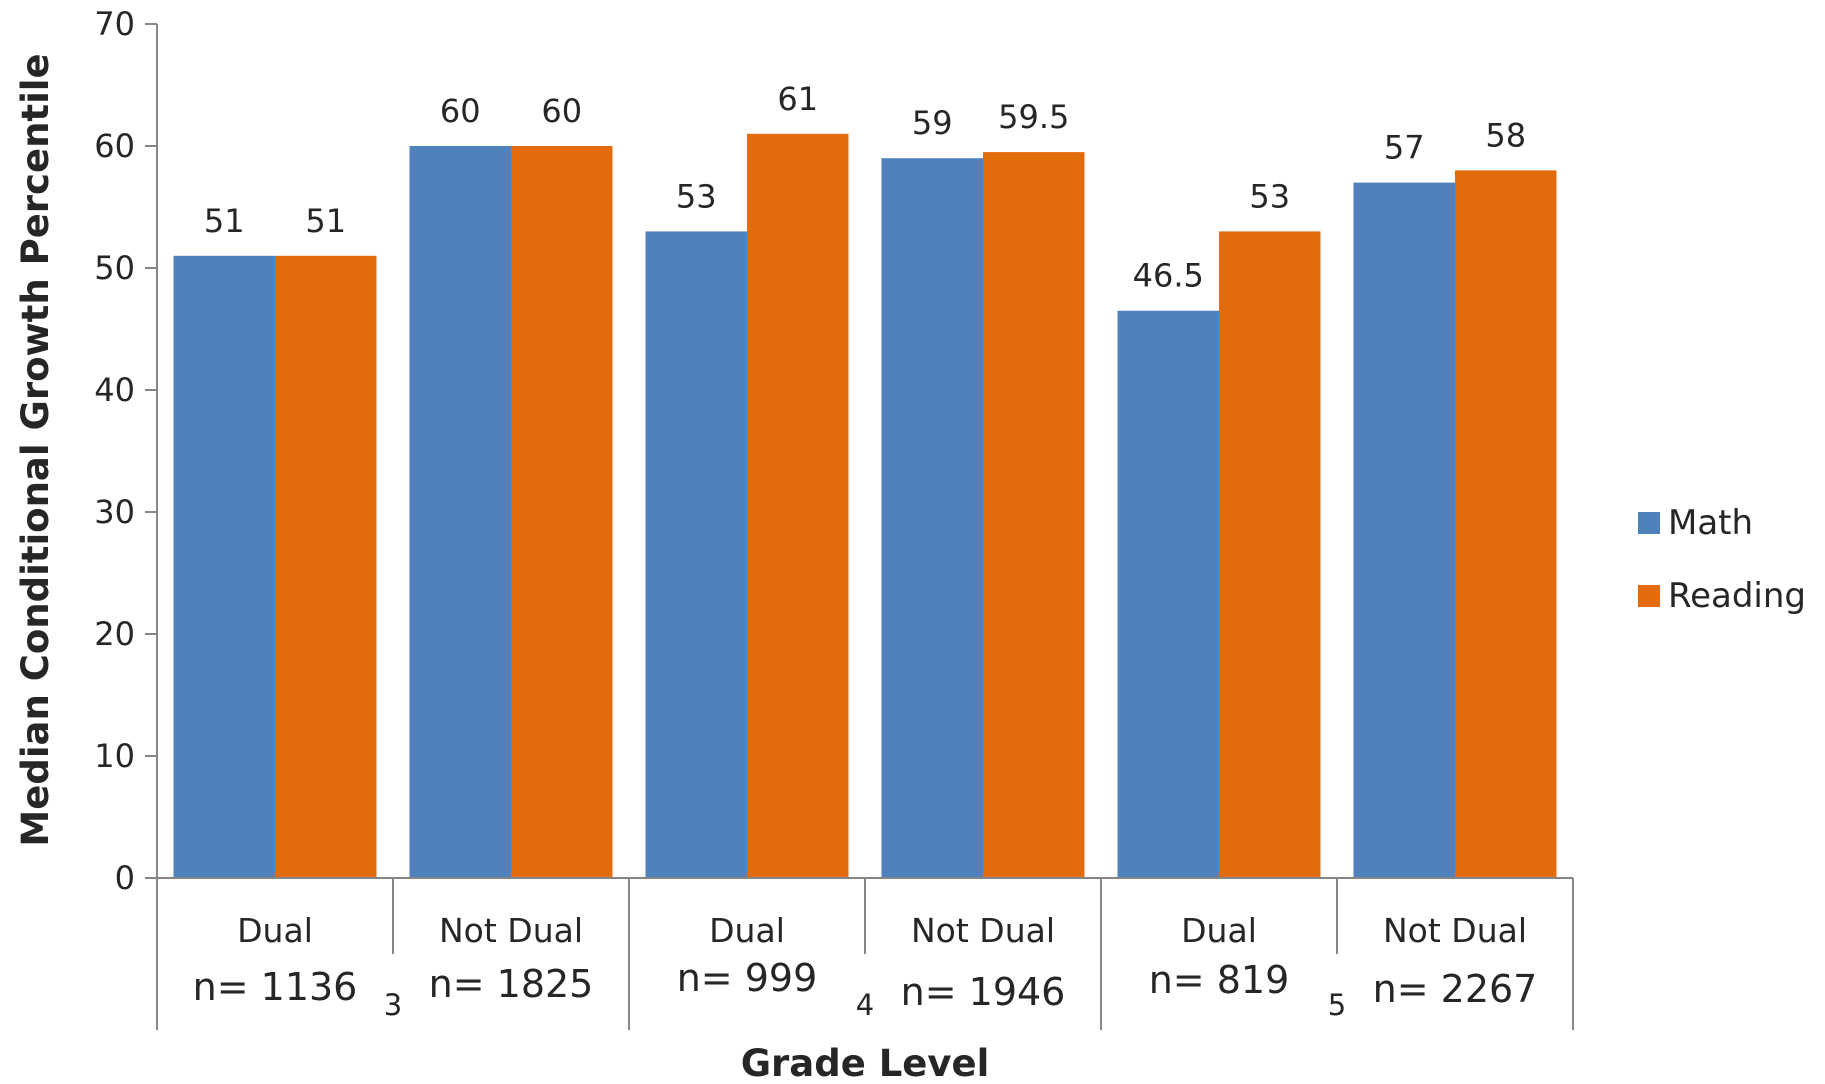 This screenshot has width=1825, height=1084. I want to click on data-label: 61, so click(797, 99).